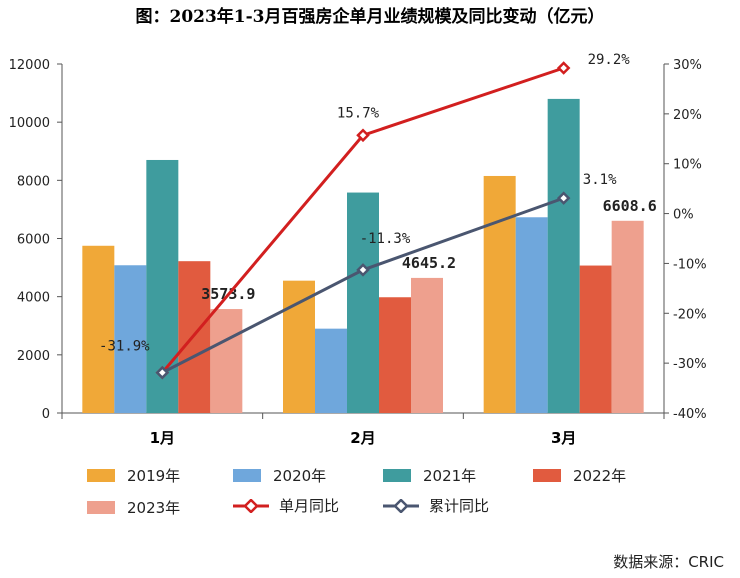  Describe the element at coordinates (429, 263) in the screenshot. I see `bar-data-label: 4645.2` at that location.